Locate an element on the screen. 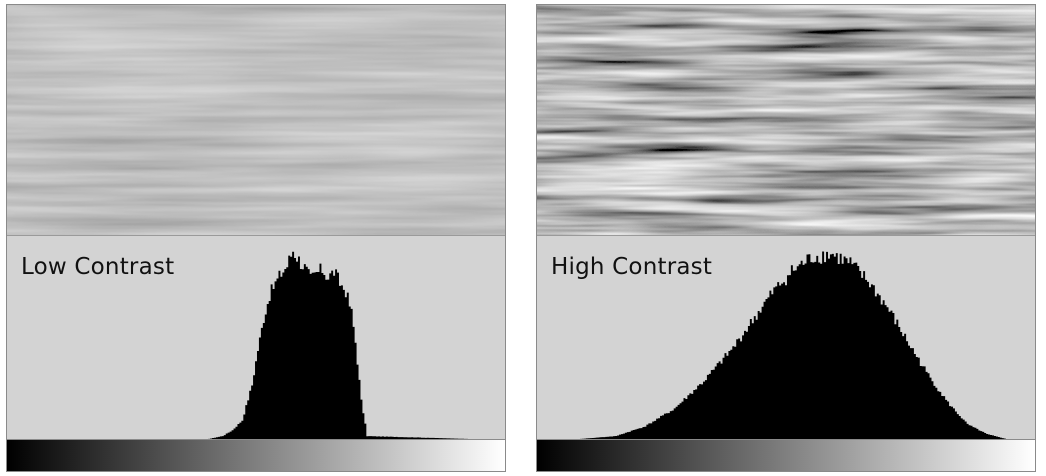 Image resolution: width=1046 pixels, height=476 pixels. high-contrast-title: High Contrast is located at coordinates (632, 267).